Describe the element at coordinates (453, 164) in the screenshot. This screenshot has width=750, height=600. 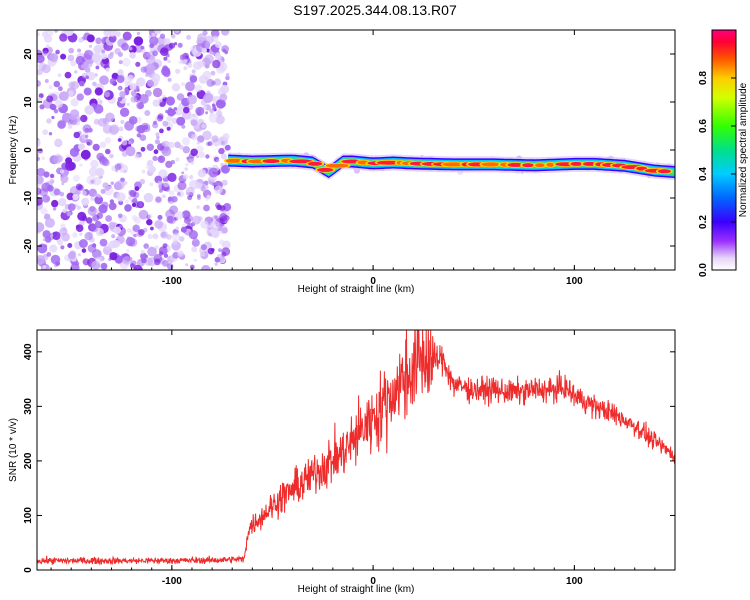
I see `ridge-hotspot-core` at that location.